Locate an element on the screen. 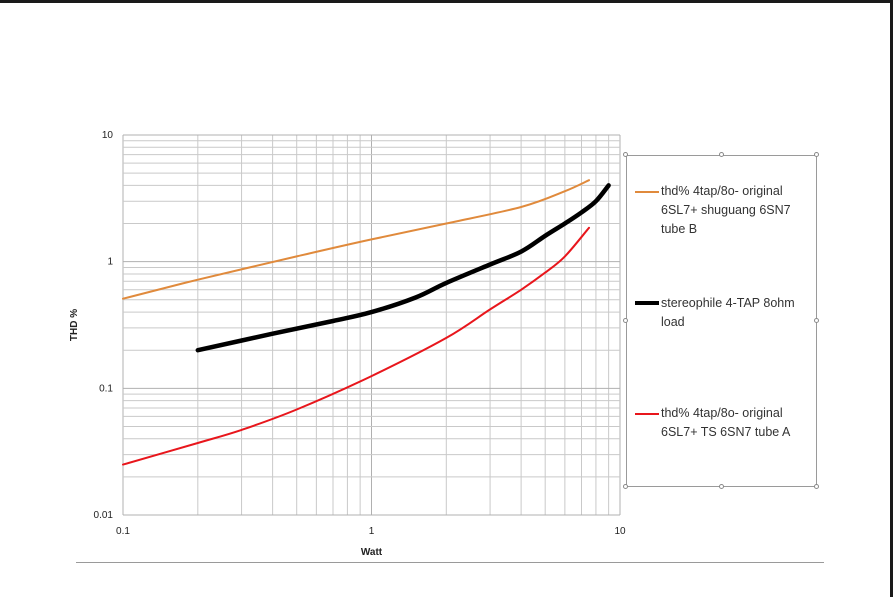 This screenshot has height=600, width=896. divider-line is located at coordinates (450, 562).